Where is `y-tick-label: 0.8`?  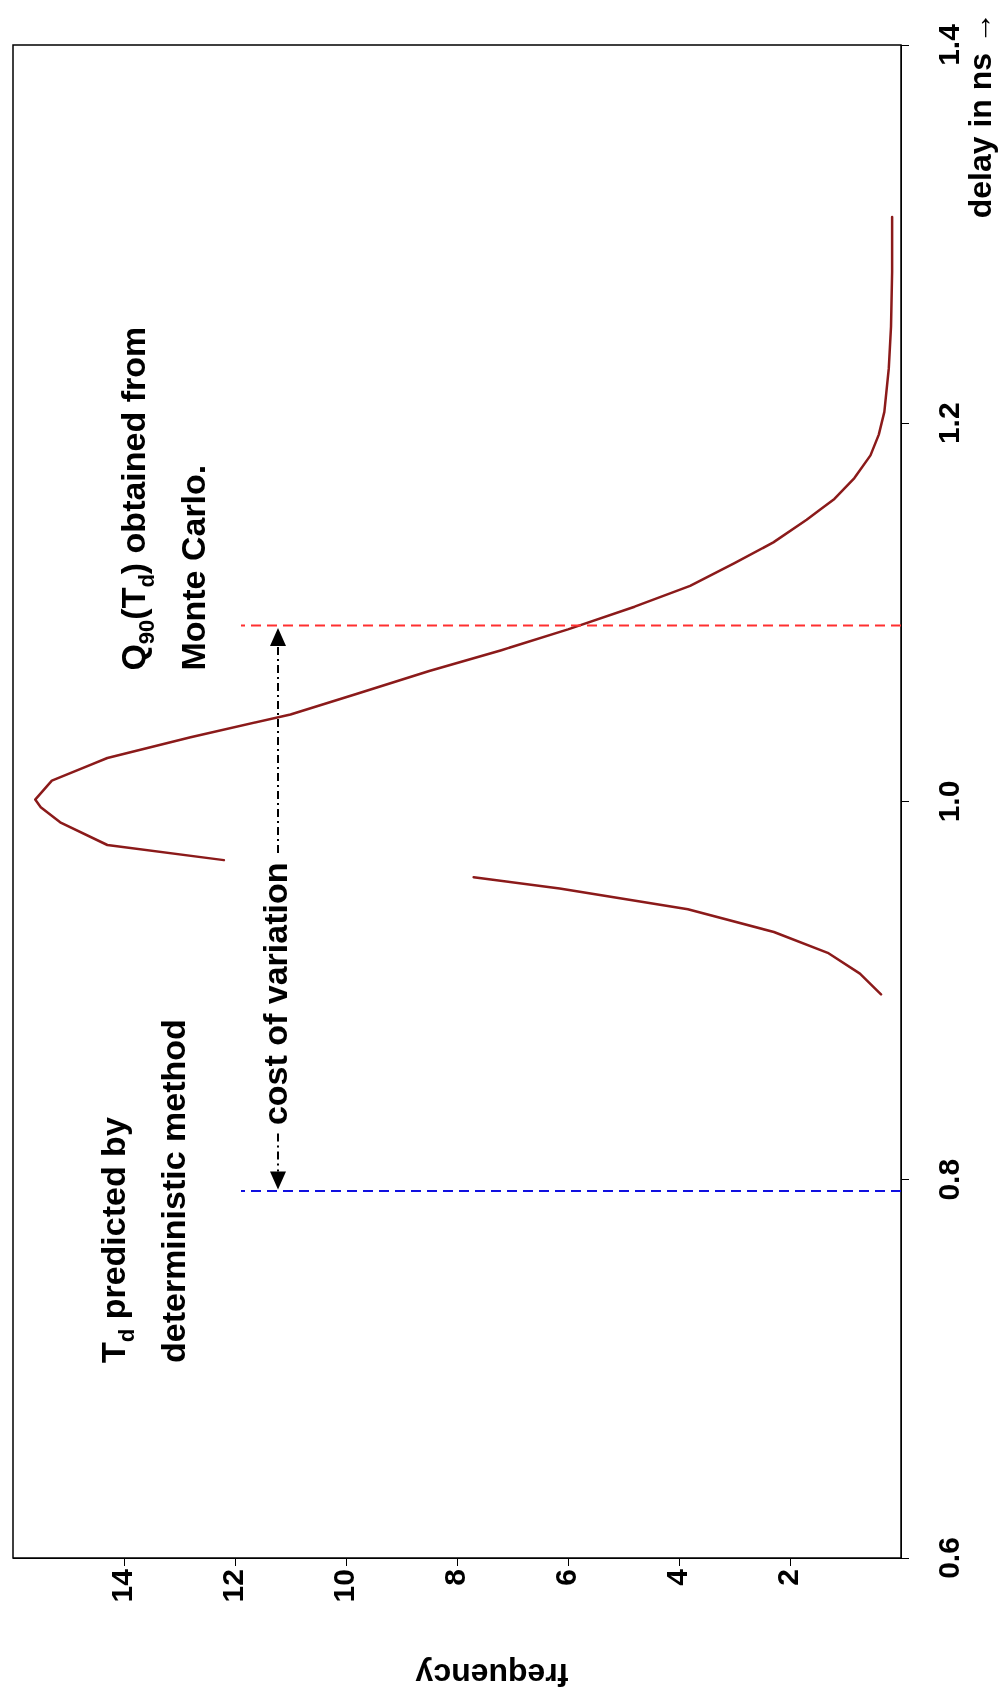
y-tick-label: 0.8 is located at coordinates (948, 1179).